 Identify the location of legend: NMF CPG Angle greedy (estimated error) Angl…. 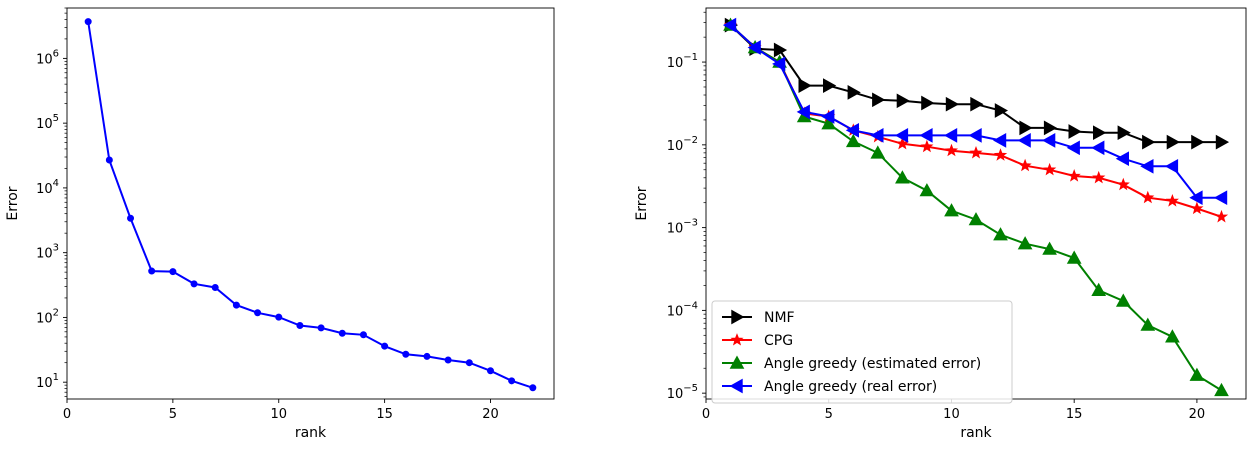
(862, 352).